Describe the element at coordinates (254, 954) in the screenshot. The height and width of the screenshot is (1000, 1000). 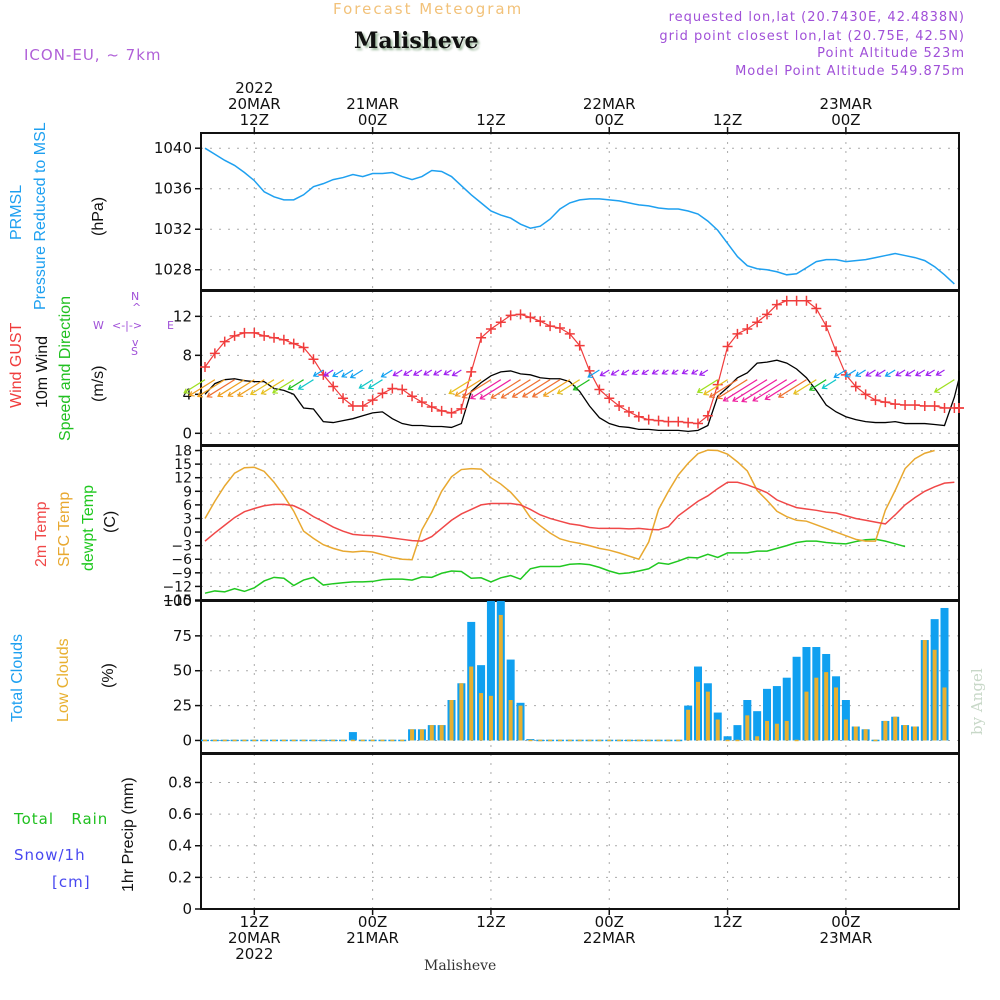
I see `bottom-time-label: 2022` at that location.